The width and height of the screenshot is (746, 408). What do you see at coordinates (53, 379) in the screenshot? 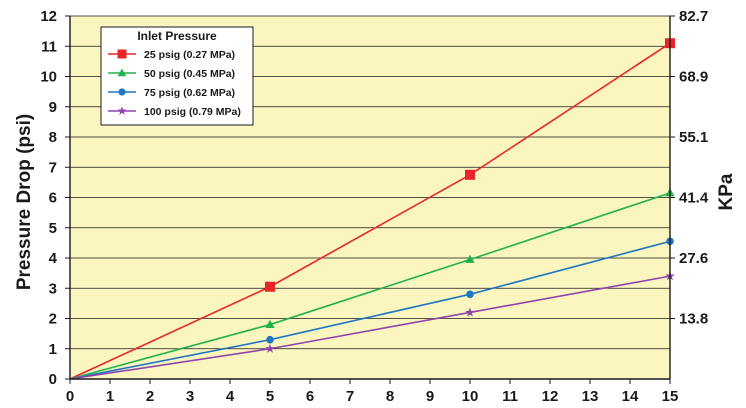
I see `y-tick-label: 0` at bounding box center [53, 379].